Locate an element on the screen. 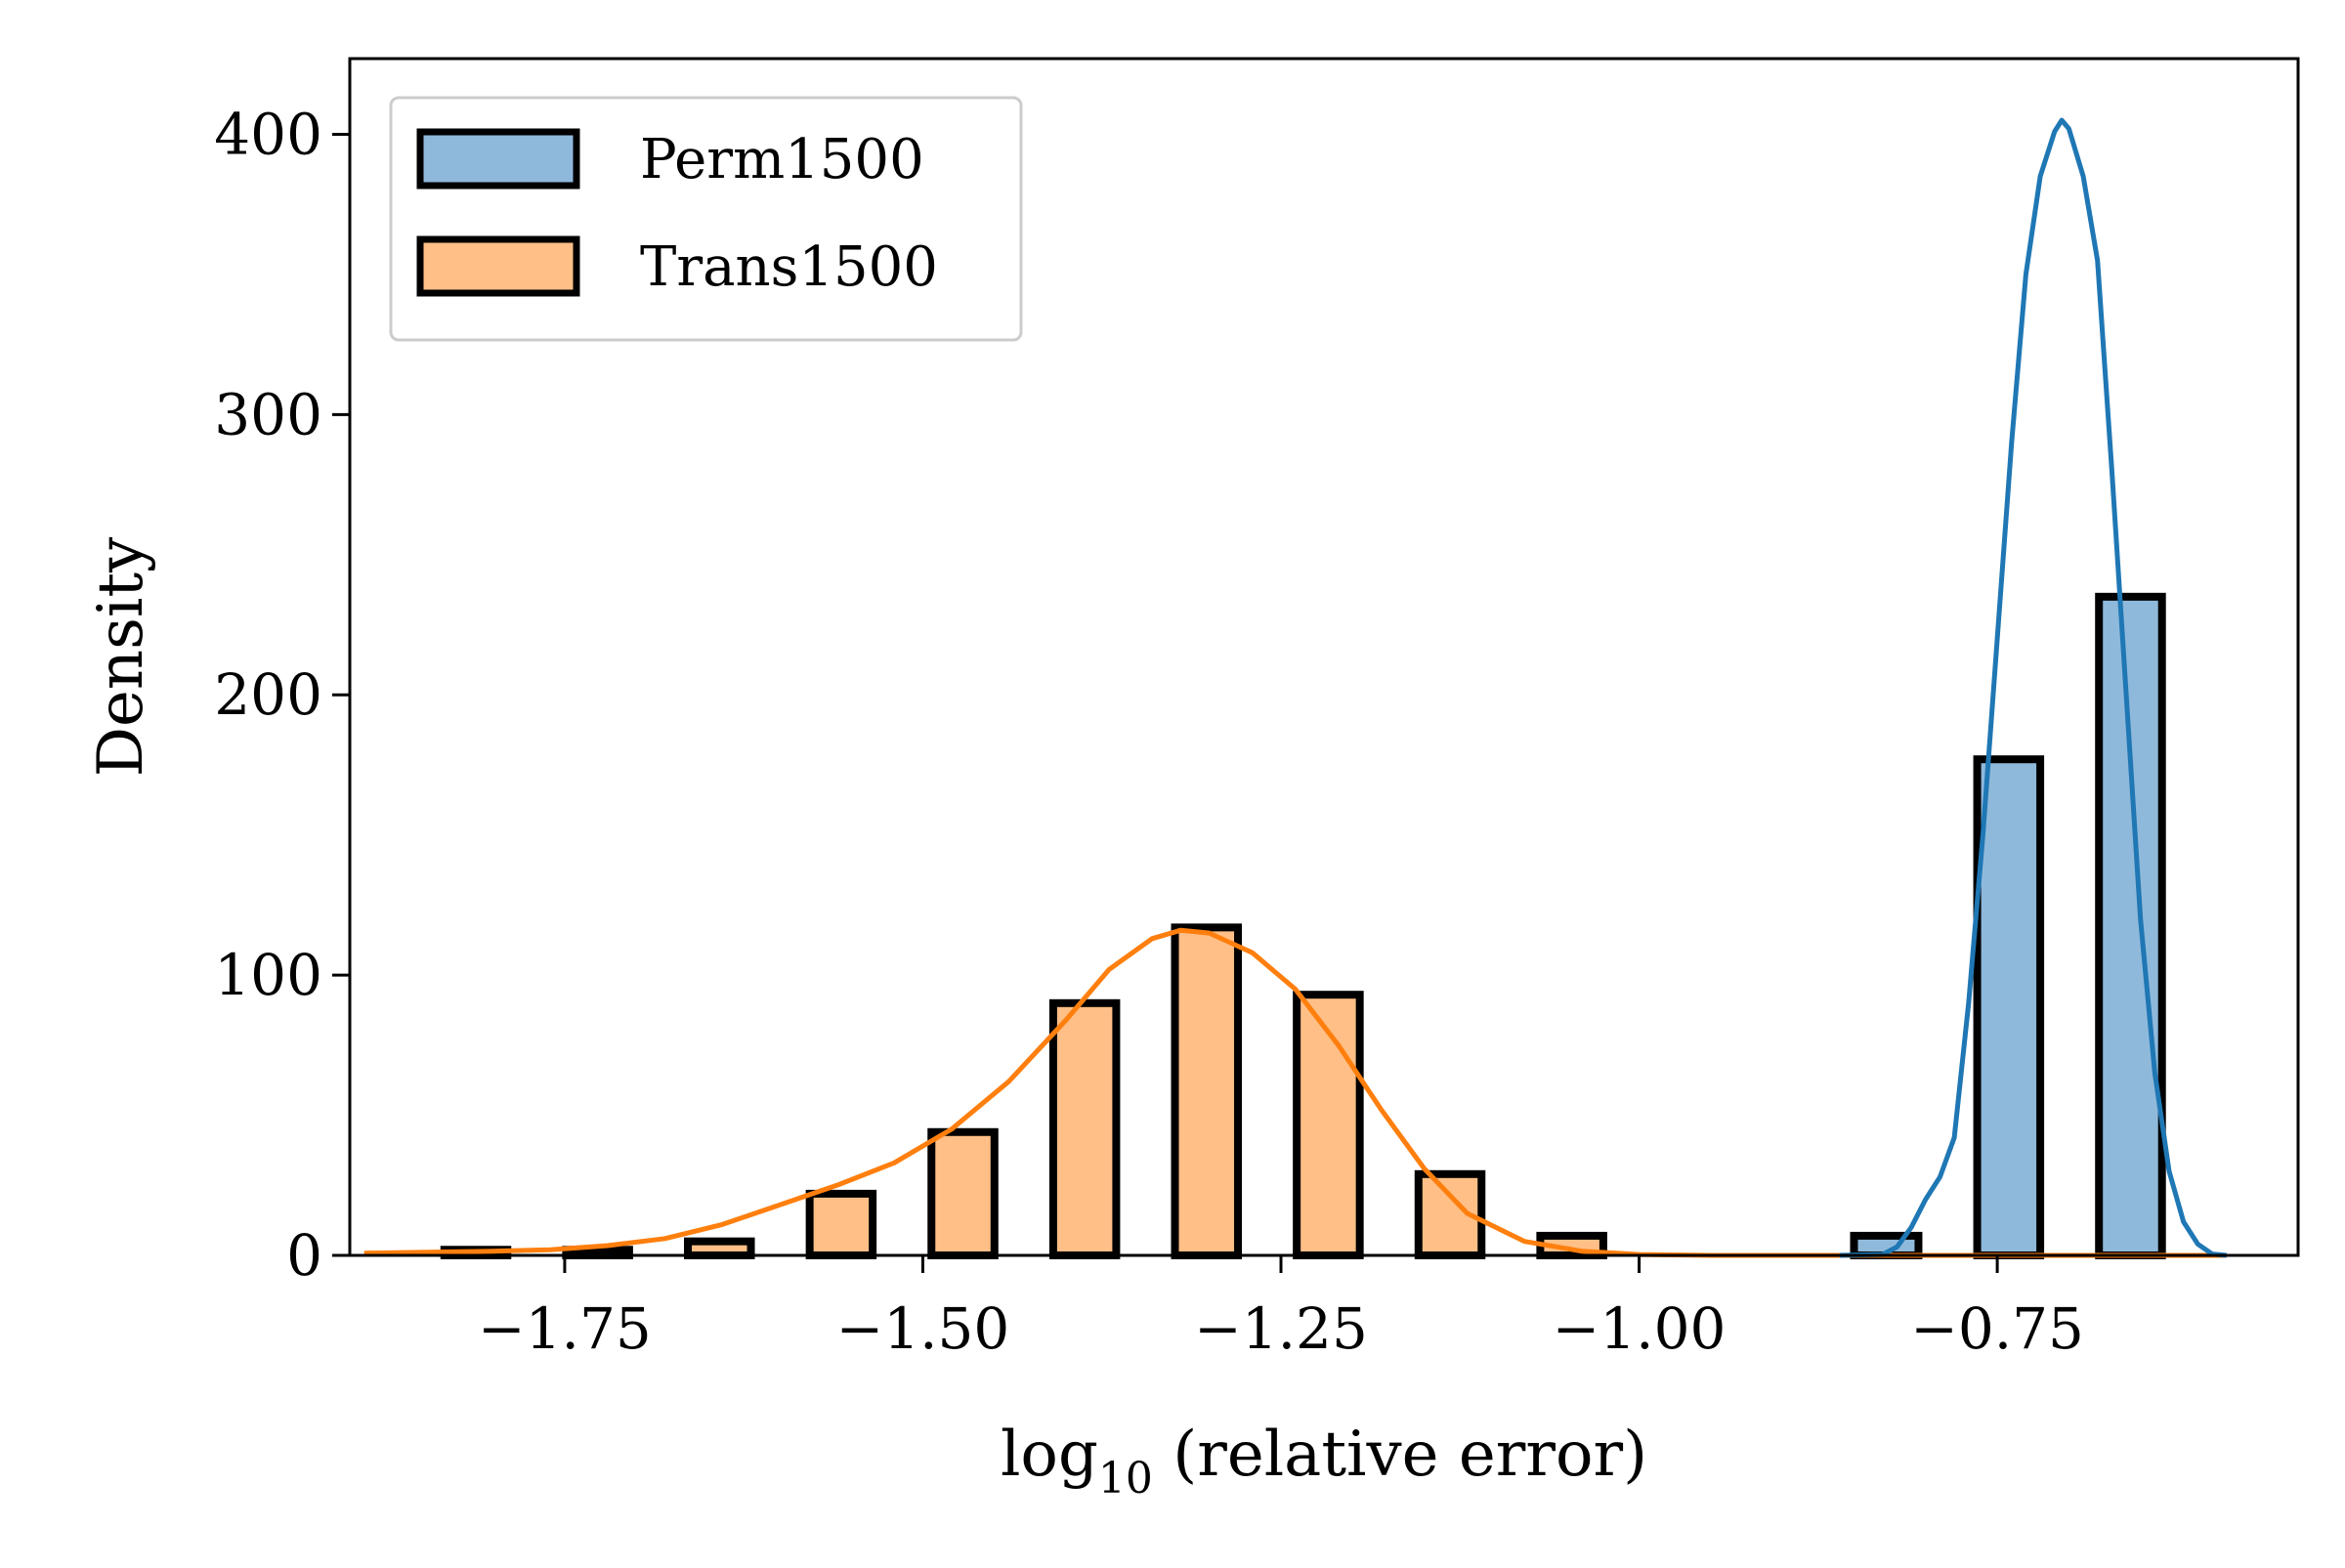  y-tick-label: 200 is located at coordinates (268, 694).